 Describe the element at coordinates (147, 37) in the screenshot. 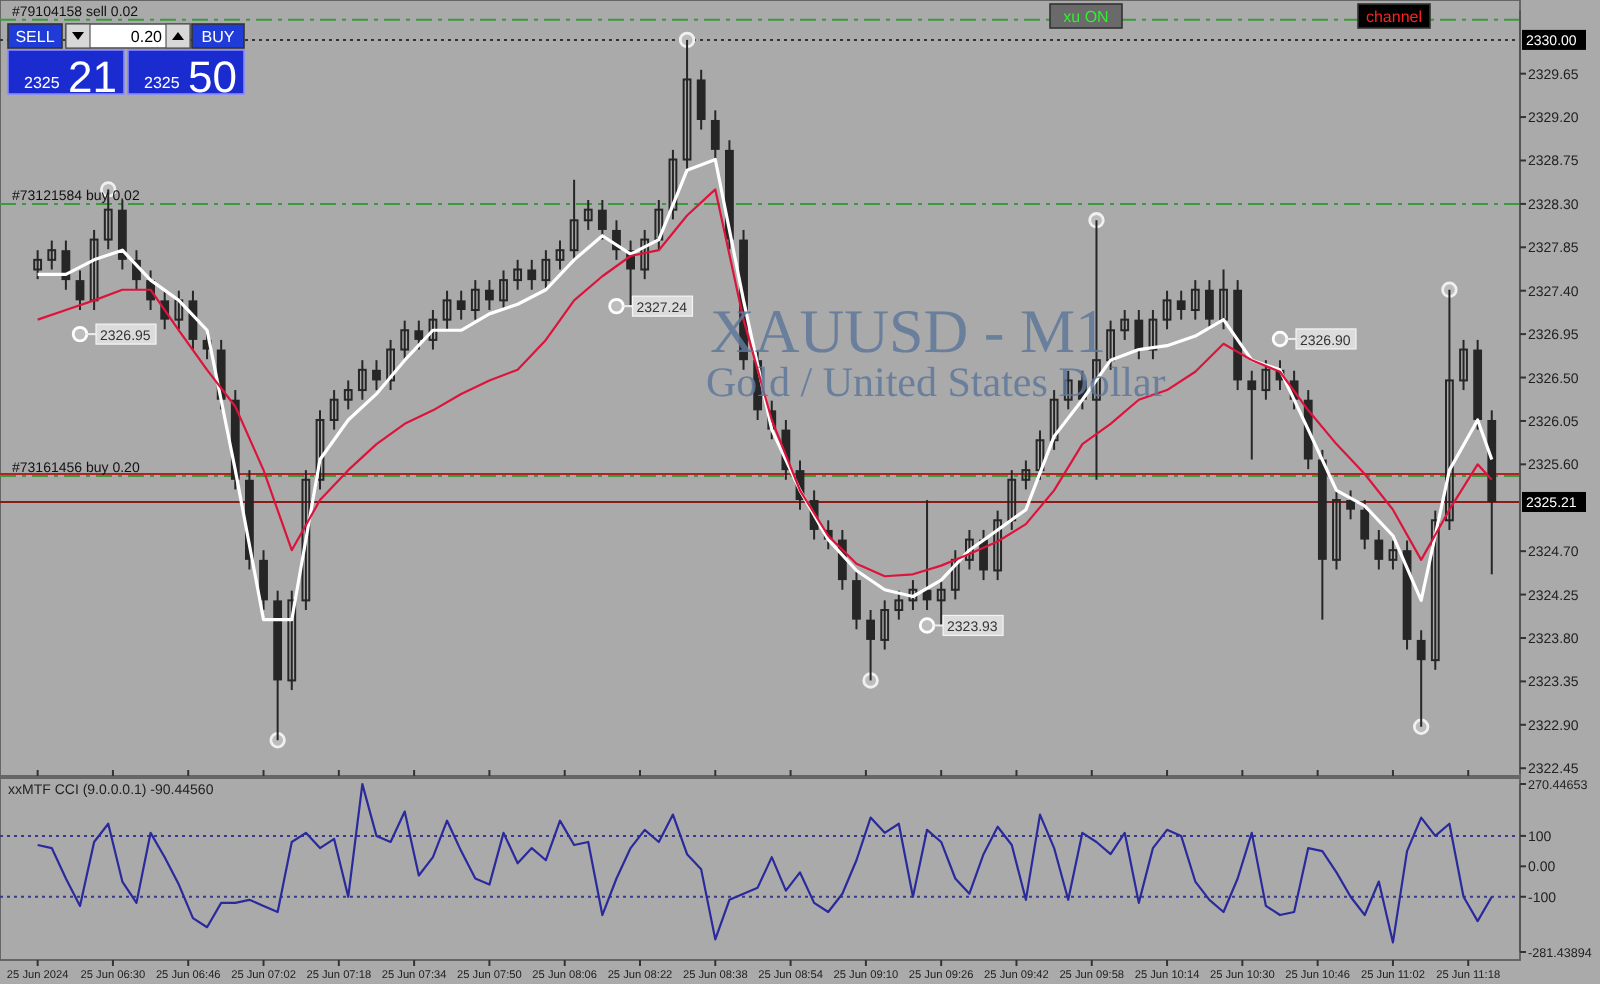

I see `annotation: 0.20` at that location.